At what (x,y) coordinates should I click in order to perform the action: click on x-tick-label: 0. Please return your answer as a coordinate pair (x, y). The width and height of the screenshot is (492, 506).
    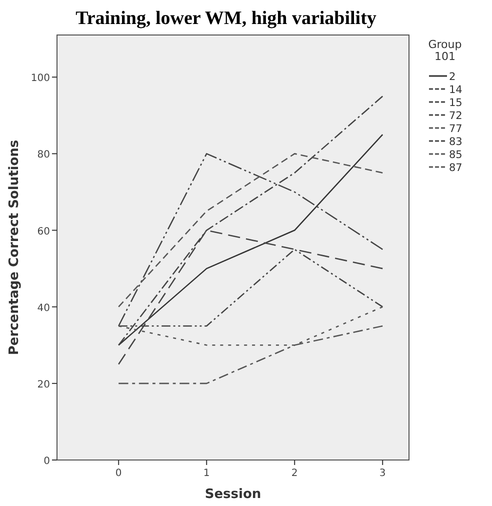
    Looking at the image, I should click on (118, 473).